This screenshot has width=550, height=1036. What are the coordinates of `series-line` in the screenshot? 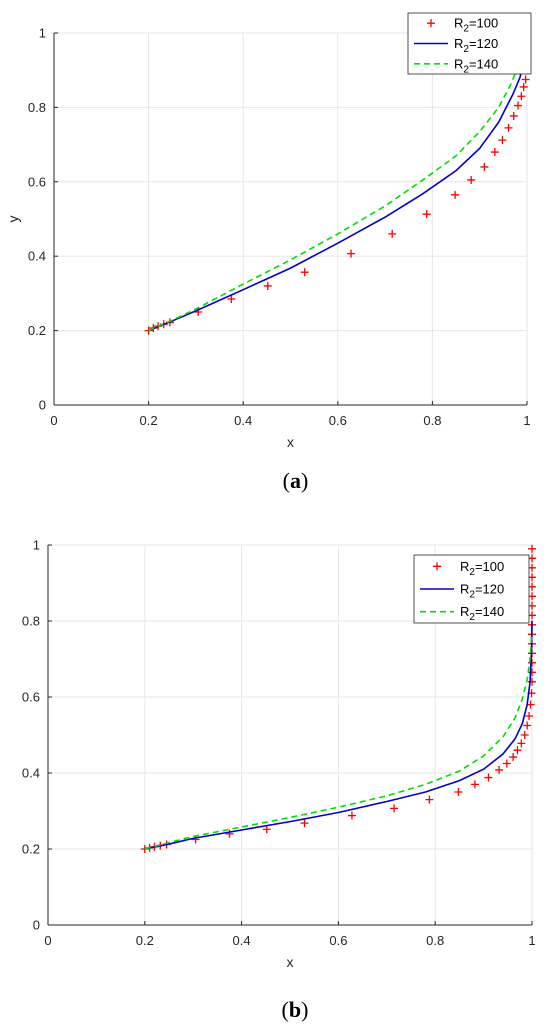 It's located at (338, 743).